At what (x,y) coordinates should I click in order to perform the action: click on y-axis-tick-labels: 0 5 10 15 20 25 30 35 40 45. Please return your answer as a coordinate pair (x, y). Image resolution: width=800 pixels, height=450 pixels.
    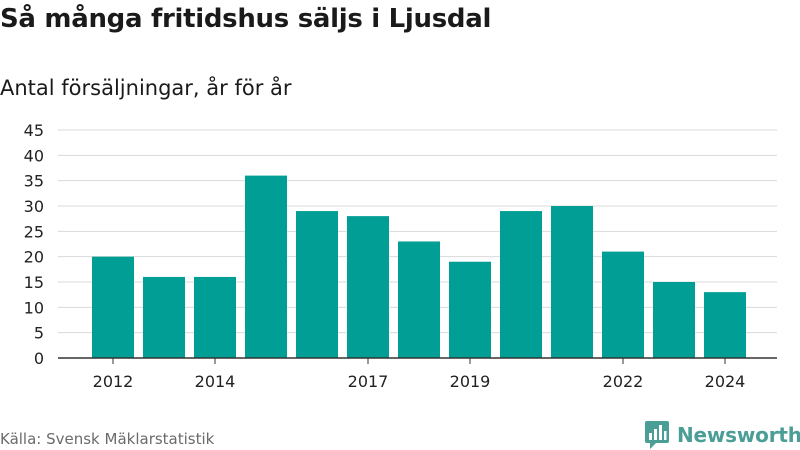
    Looking at the image, I should click on (34, 244).